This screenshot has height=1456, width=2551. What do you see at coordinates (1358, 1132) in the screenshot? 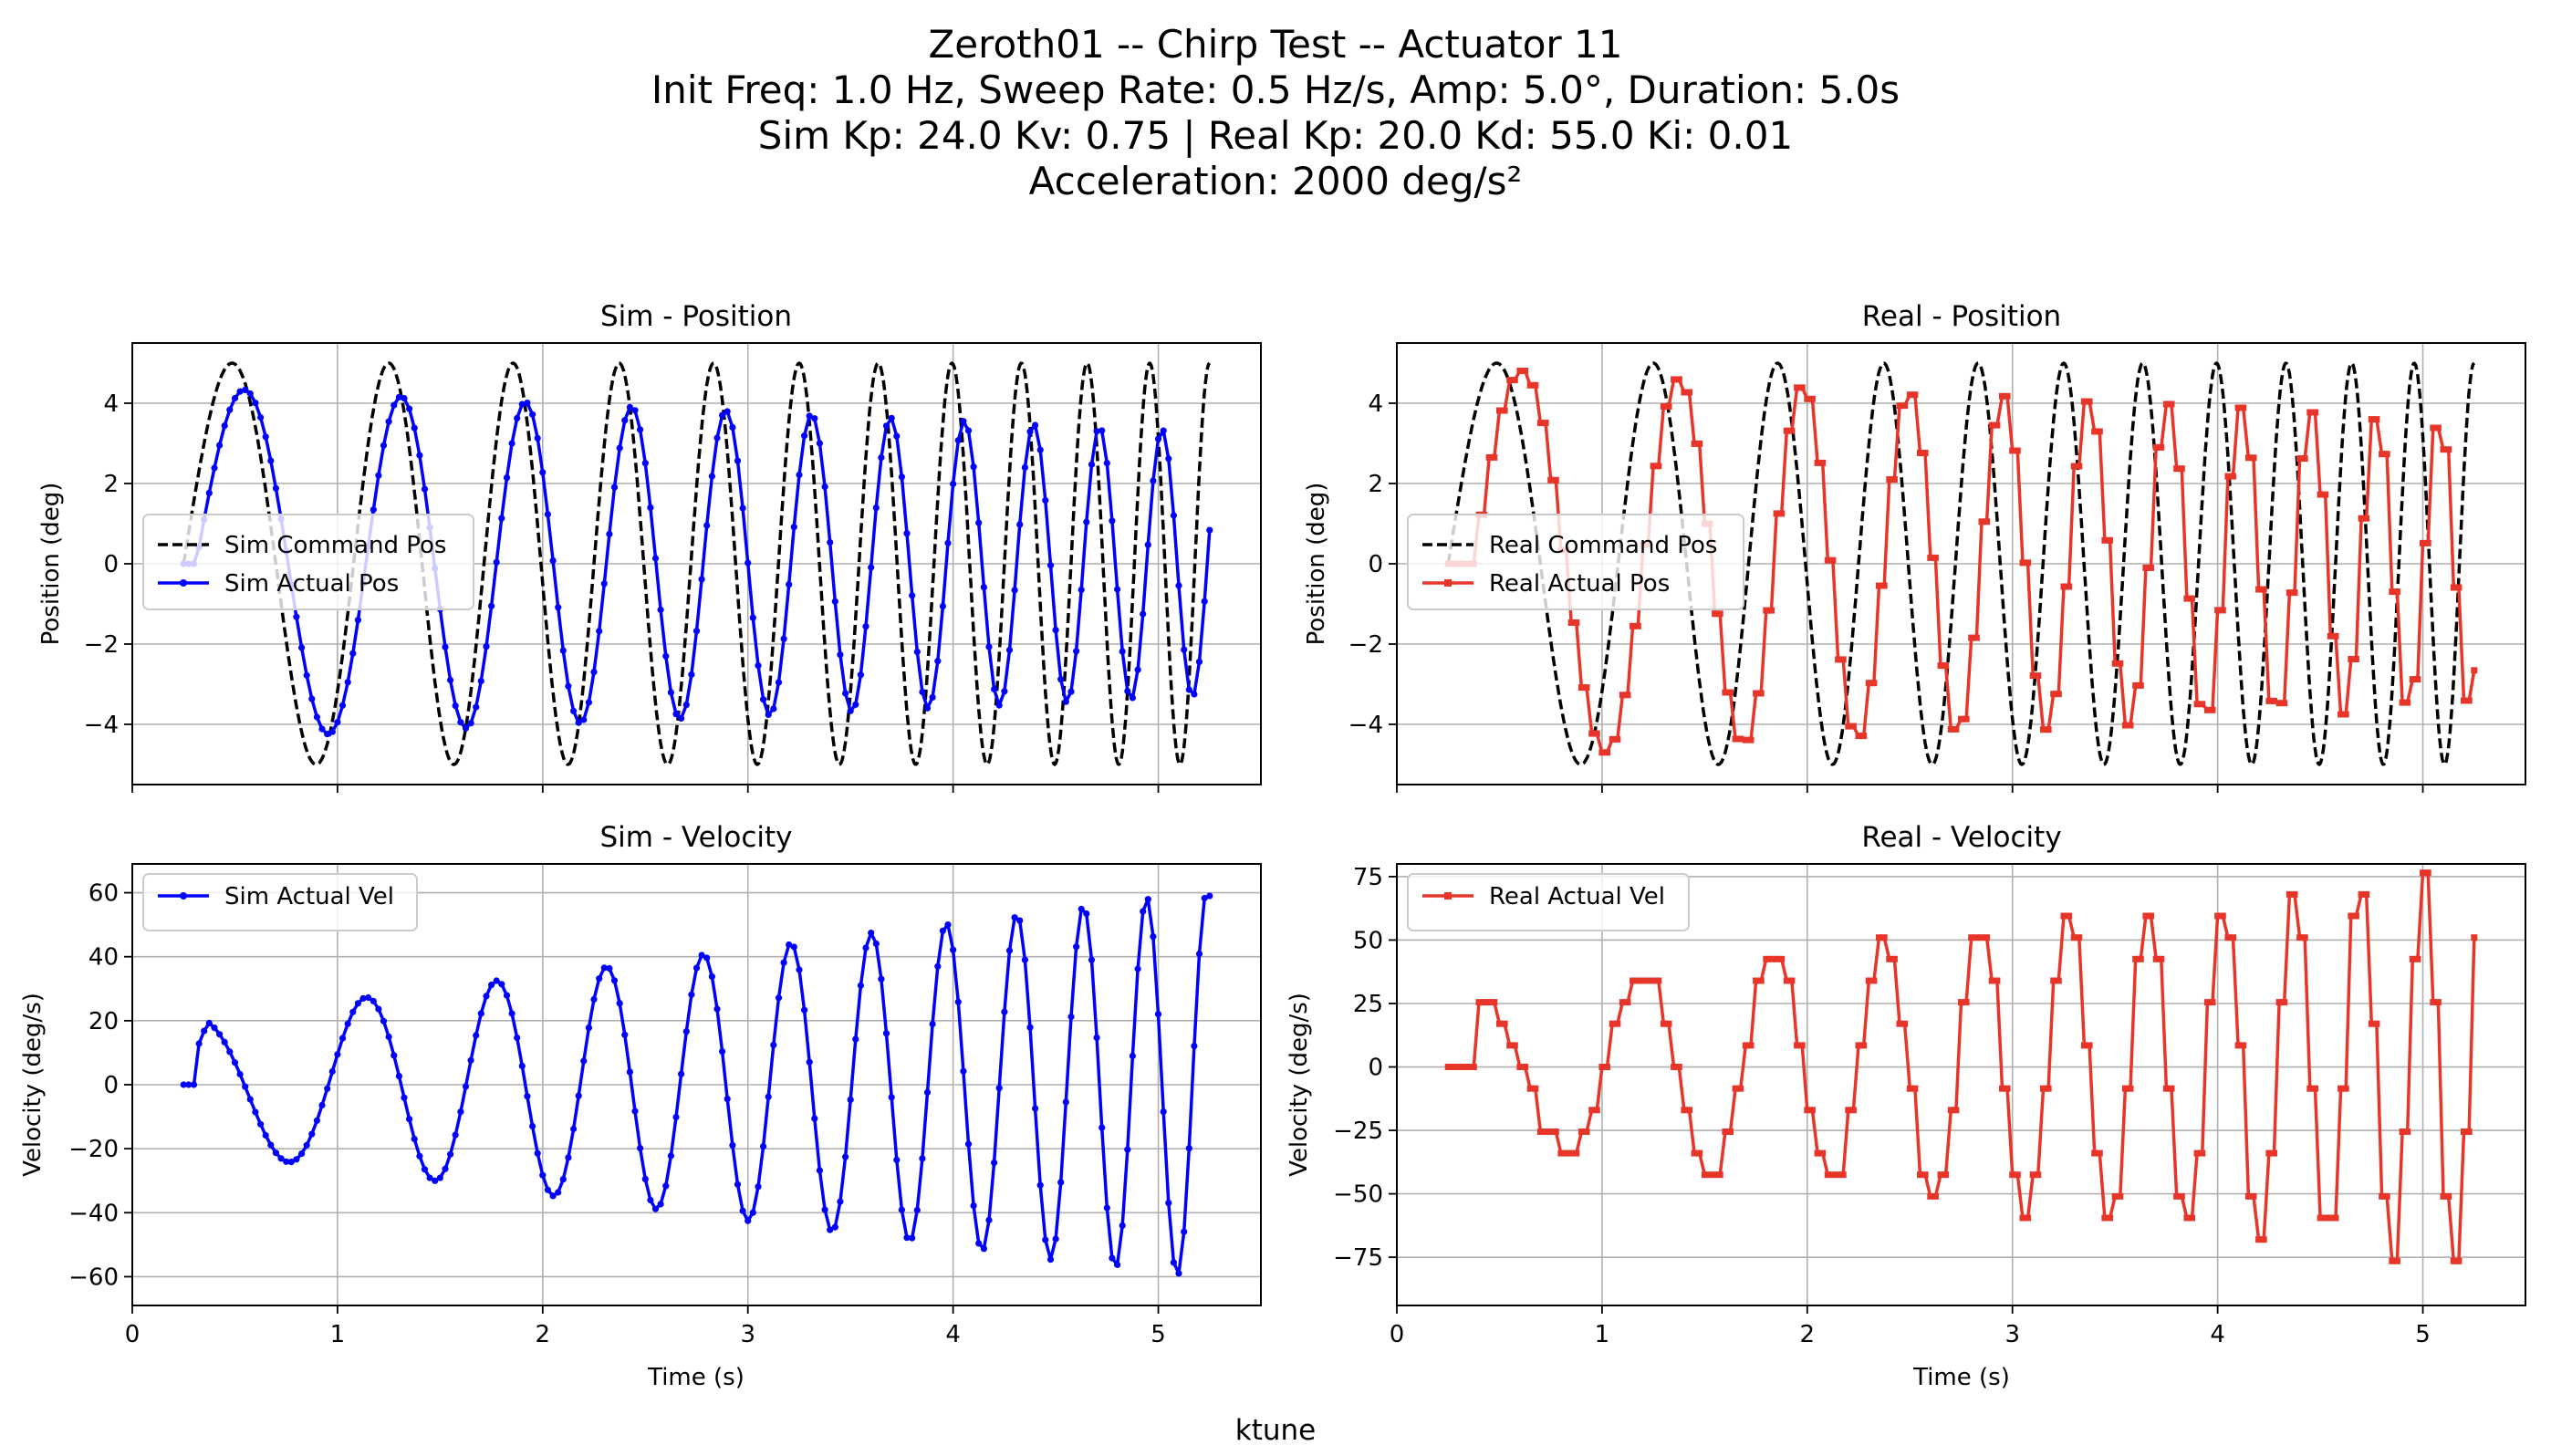
I see `y-tick-label: −25` at bounding box center [1358, 1132].